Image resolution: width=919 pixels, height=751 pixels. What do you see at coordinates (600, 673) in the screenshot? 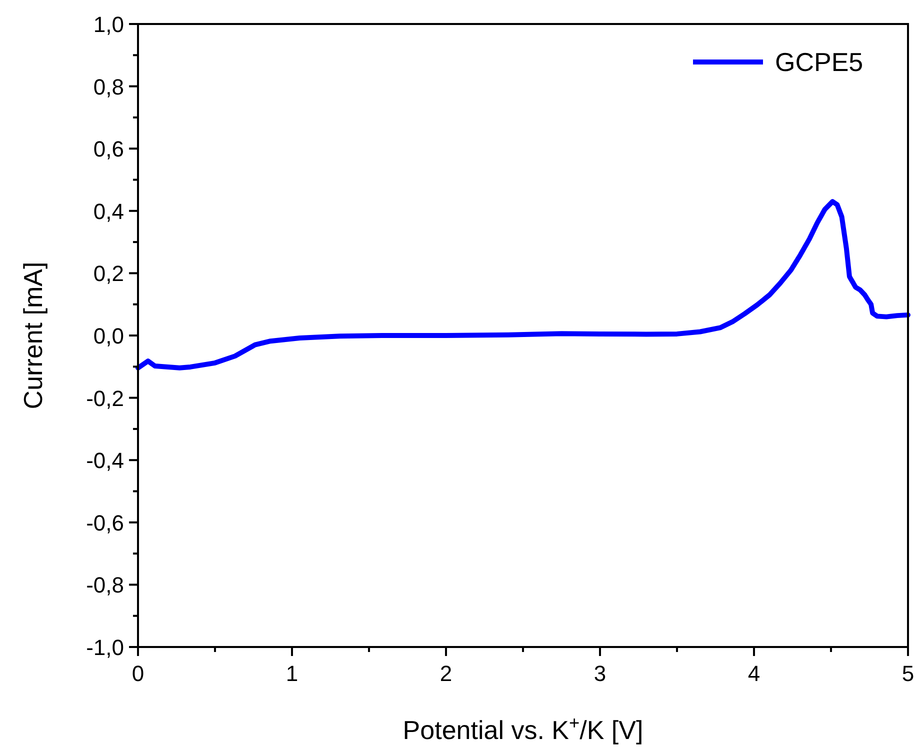
I see `x-tick-label: 3` at bounding box center [600, 673].